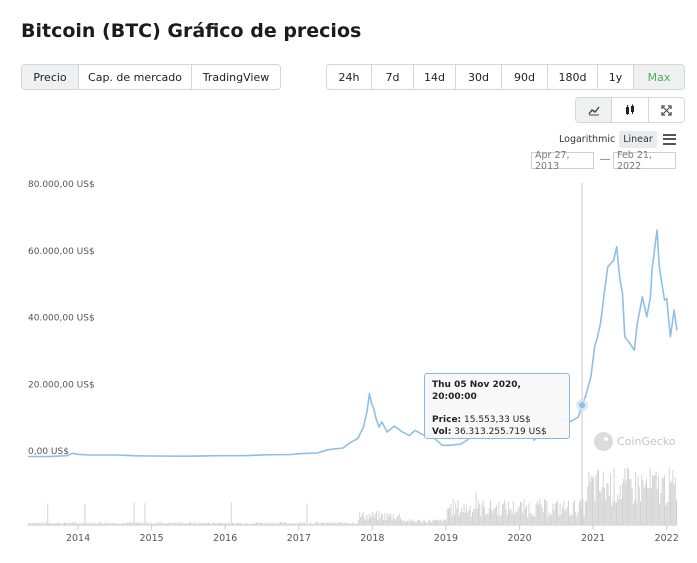  What do you see at coordinates (616, 77) in the screenshot?
I see `range-1y: 1y` at bounding box center [616, 77].